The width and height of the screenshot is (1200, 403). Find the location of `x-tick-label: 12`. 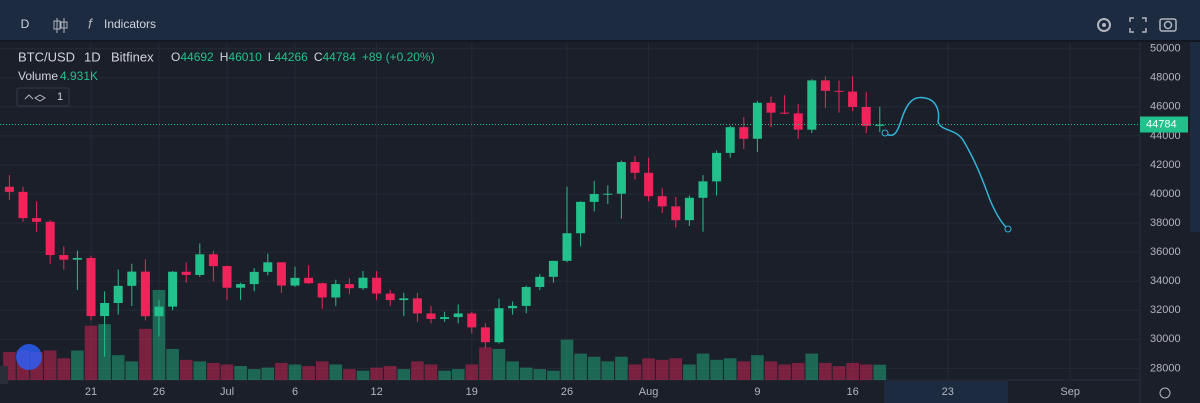

x-tick-label: 12 is located at coordinates (376, 392).